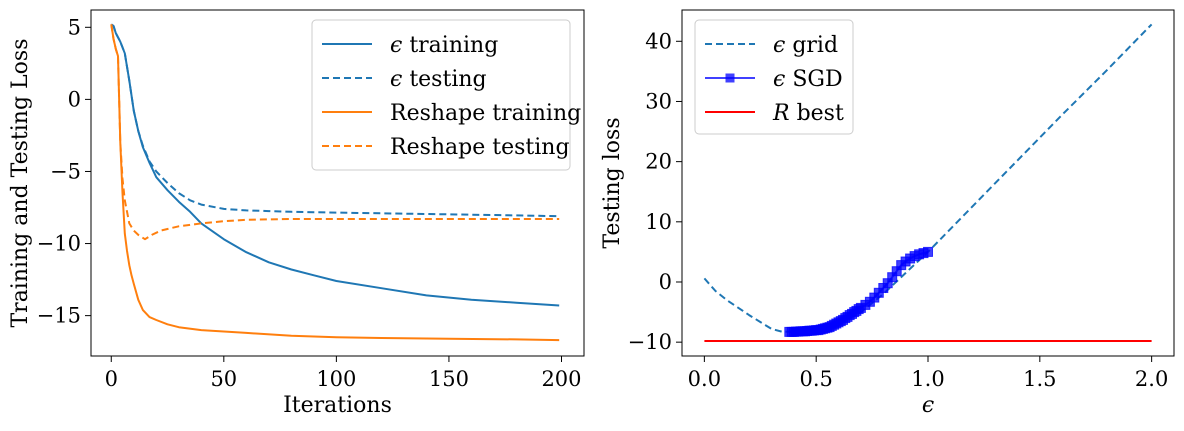 The image size is (1184, 431). Describe the element at coordinates (928, 251) in the screenshot. I see `series-marker` at that location.